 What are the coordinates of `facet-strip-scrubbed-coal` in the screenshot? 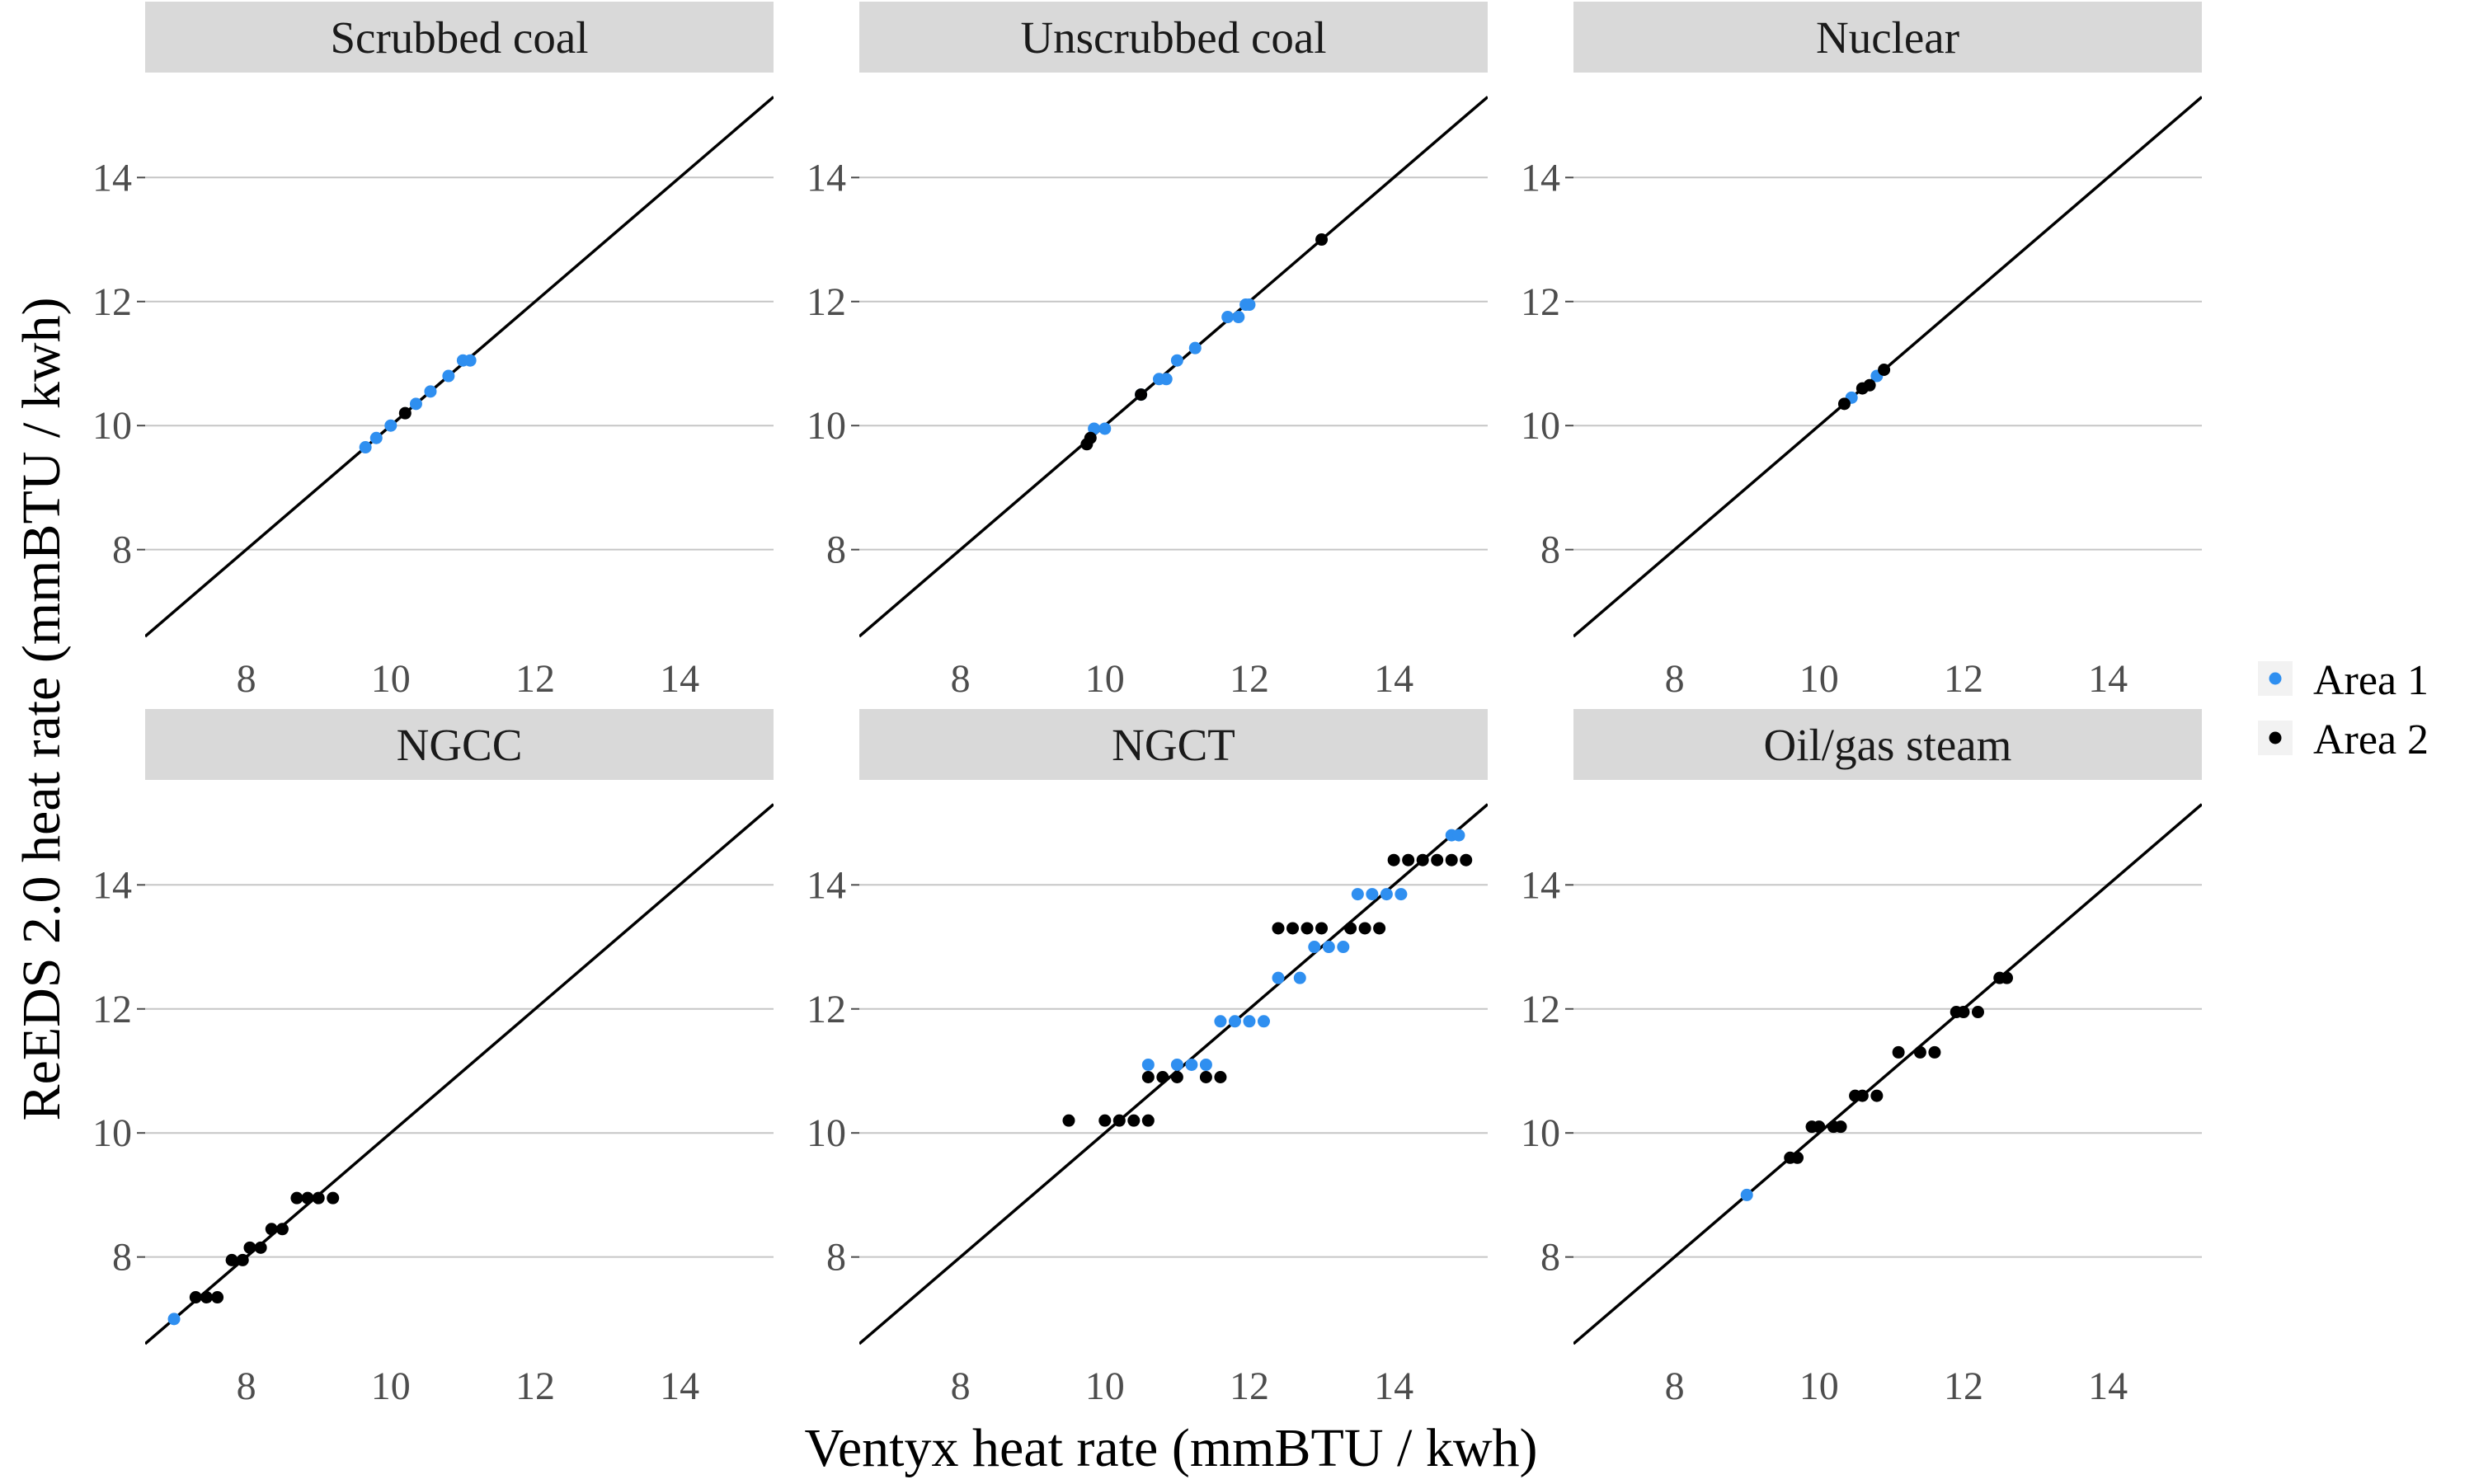 It's located at (459, 37).